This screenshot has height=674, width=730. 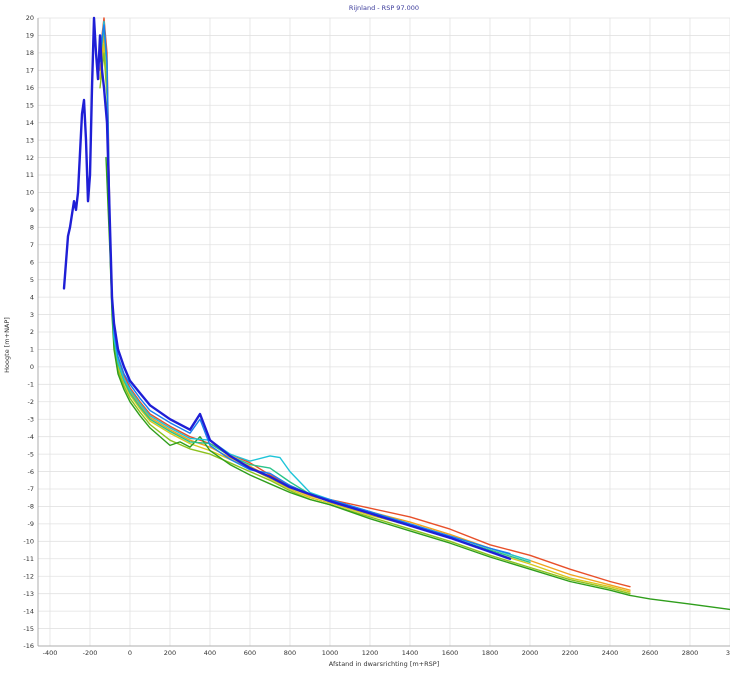 What do you see at coordinates (28, 559) in the screenshot?
I see `y-tick-label: -11` at bounding box center [28, 559].